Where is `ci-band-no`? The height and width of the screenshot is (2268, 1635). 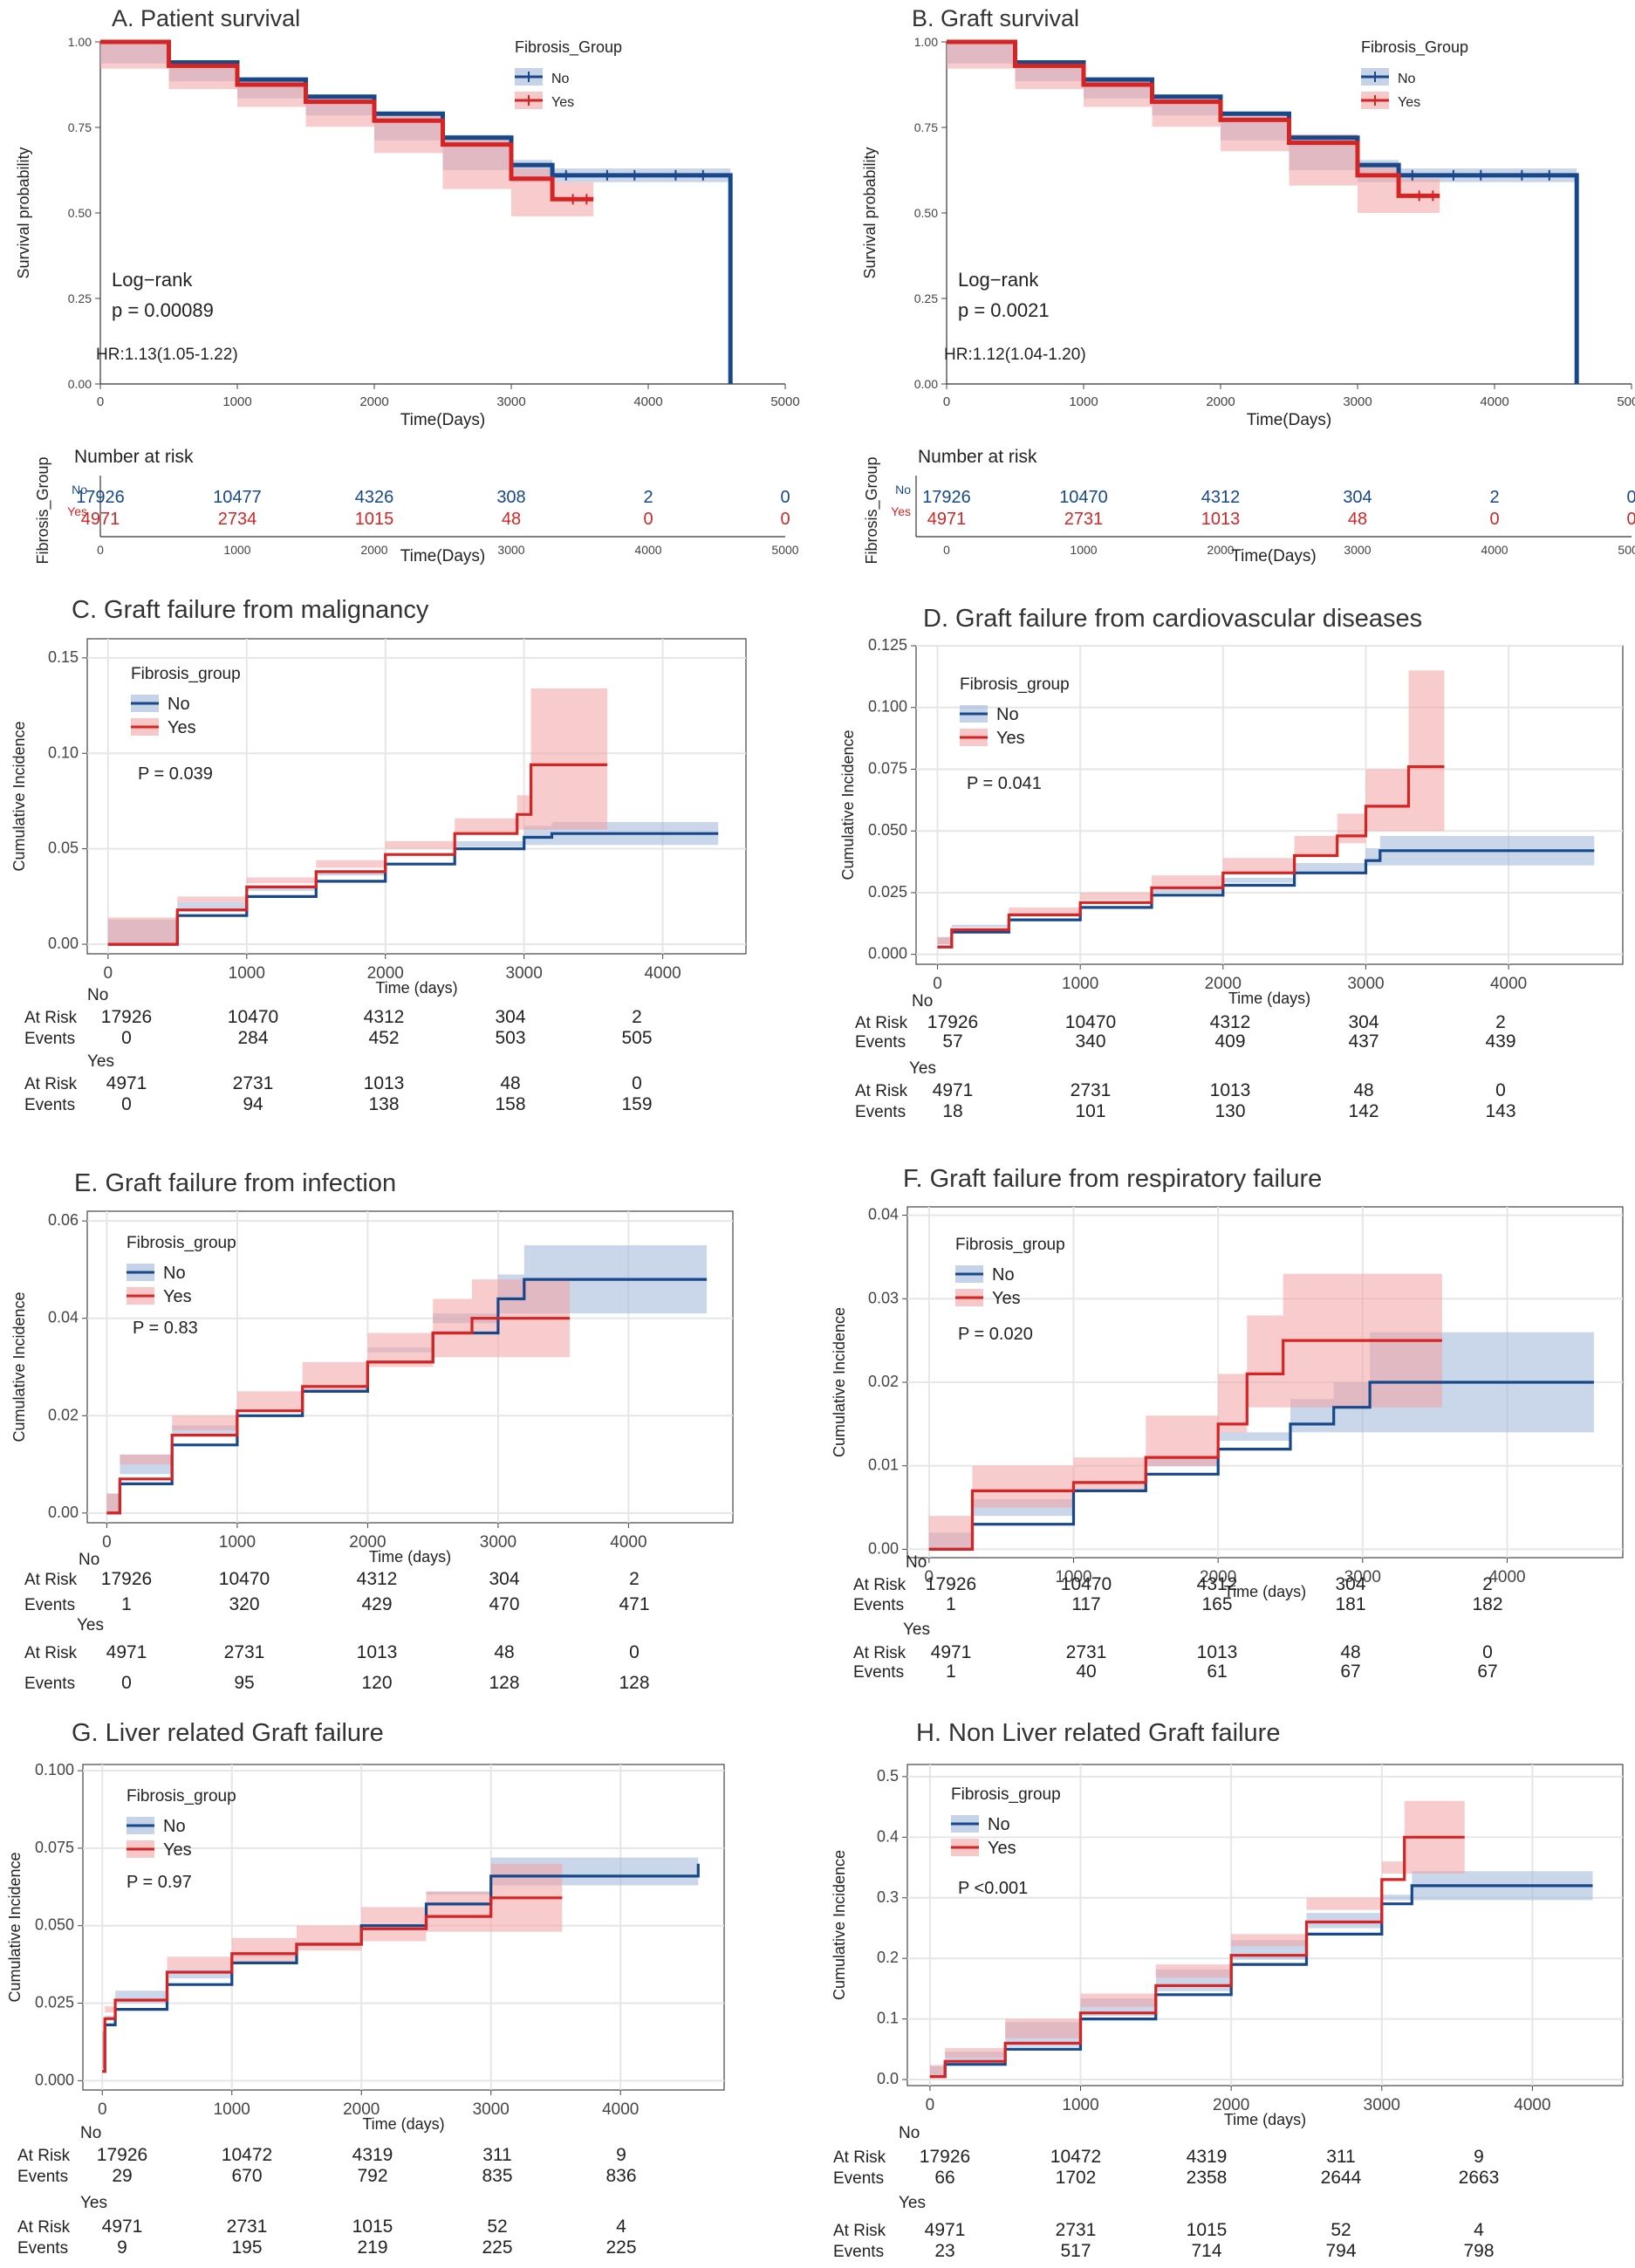 ci-band-no is located at coordinates (1262, 213).